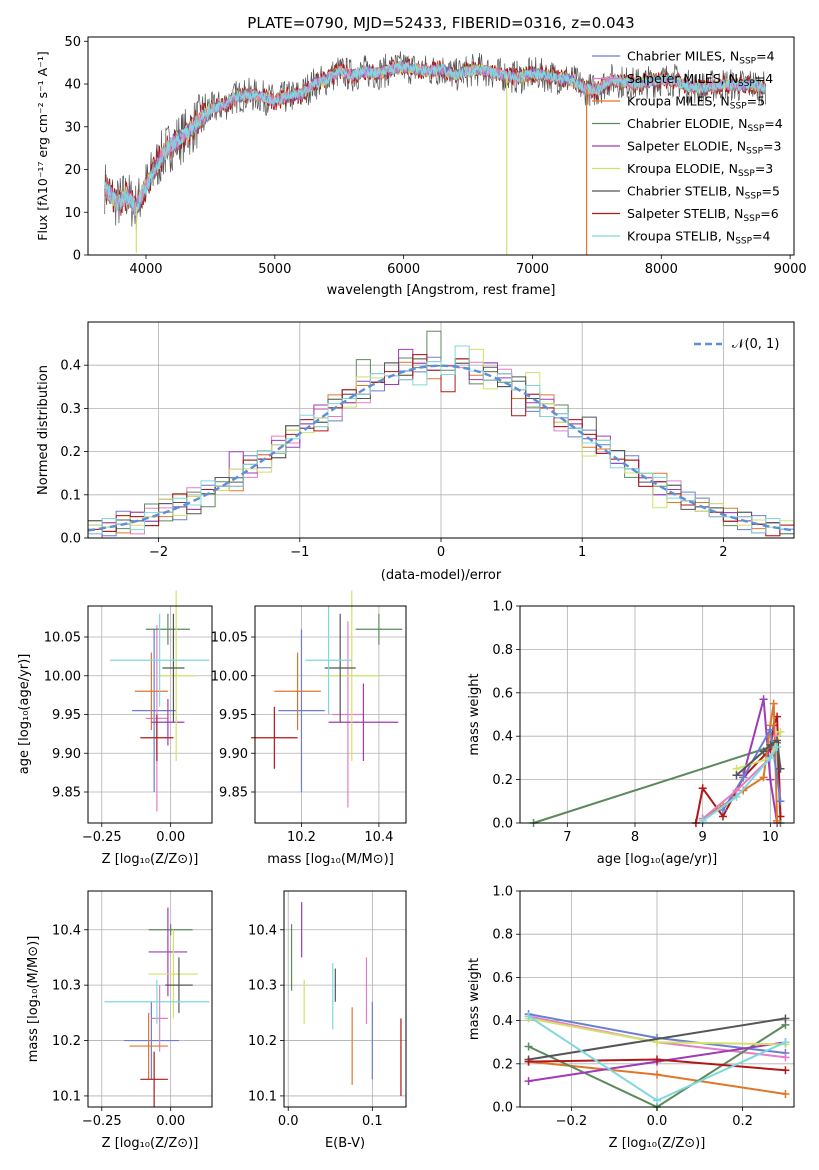  What do you see at coordinates (635, 837) in the screenshot?
I see `x-tick-label: 8` at bounding box center [635, 837].